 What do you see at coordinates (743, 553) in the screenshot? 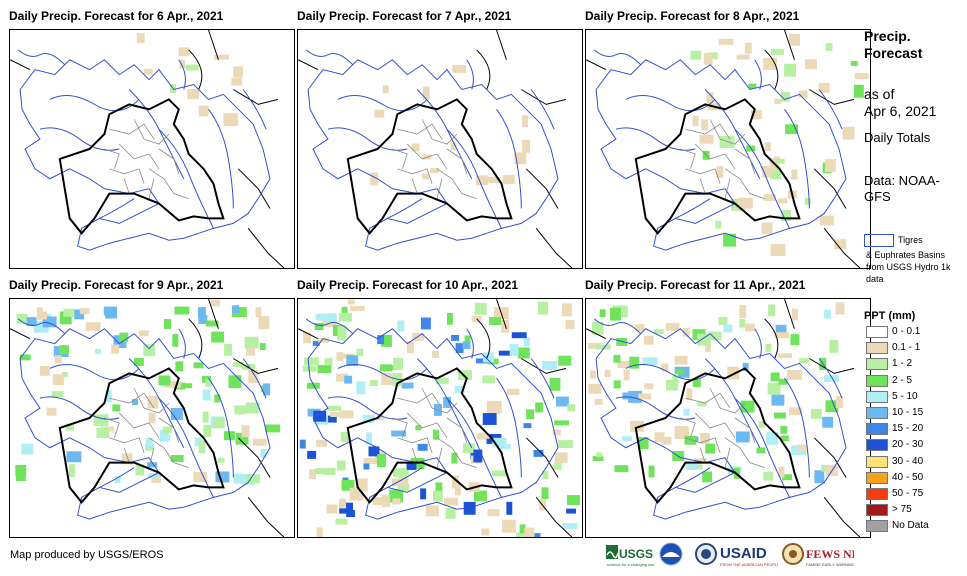
I see `svg-text: USAID` at bounding box center [743, 553].